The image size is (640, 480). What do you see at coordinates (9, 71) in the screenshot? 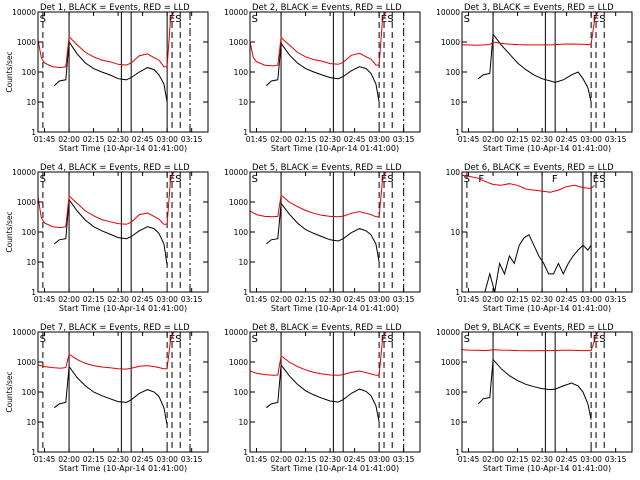
I see `y-axis-label: Counts/sec` at bounding box center [9, 71].